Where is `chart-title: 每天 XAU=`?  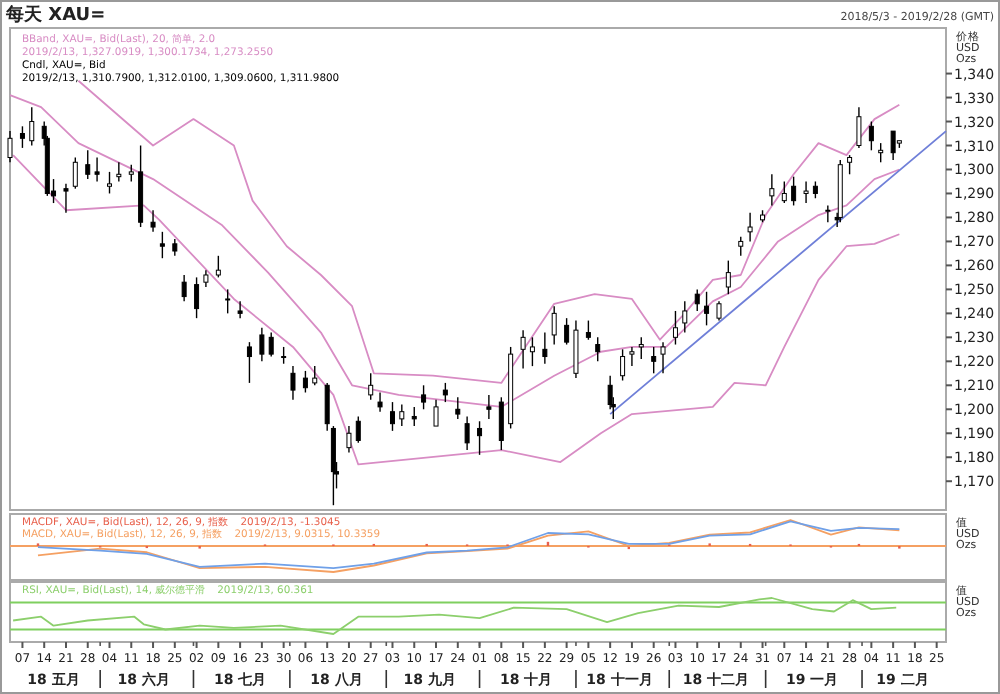
chart-title: 每天 XAU= is located at coordinates (55, 15).